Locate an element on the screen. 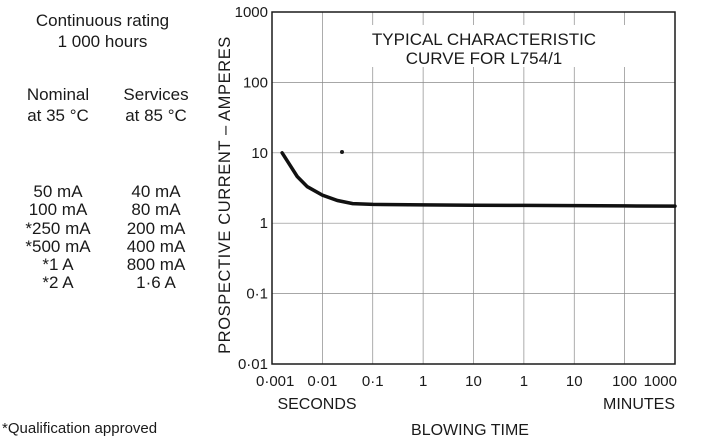  x-tick-label: 0·01 is located at coordinates (322, 381).